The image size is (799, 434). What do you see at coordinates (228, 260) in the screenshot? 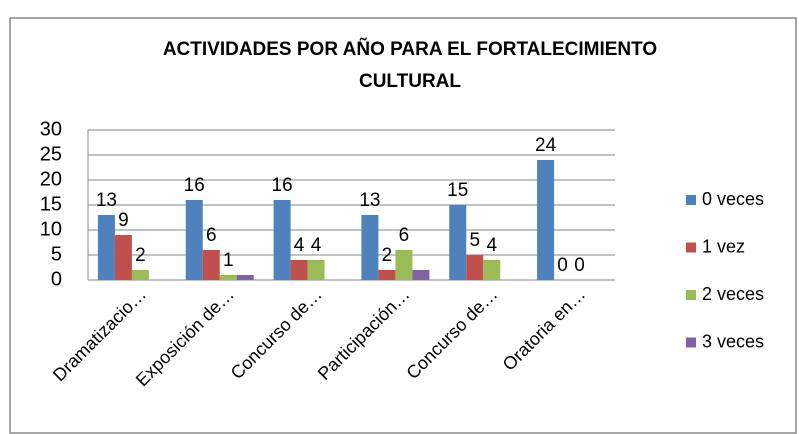
I see `data-label: 1` at bounding box center [228, 260].